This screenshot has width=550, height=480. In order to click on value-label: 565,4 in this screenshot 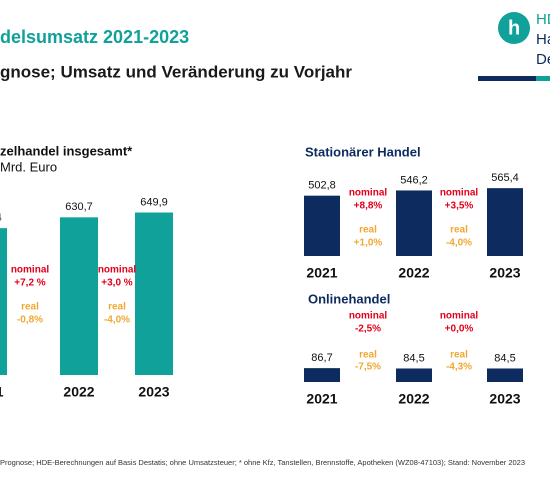, I will do `click(505, 178)`.